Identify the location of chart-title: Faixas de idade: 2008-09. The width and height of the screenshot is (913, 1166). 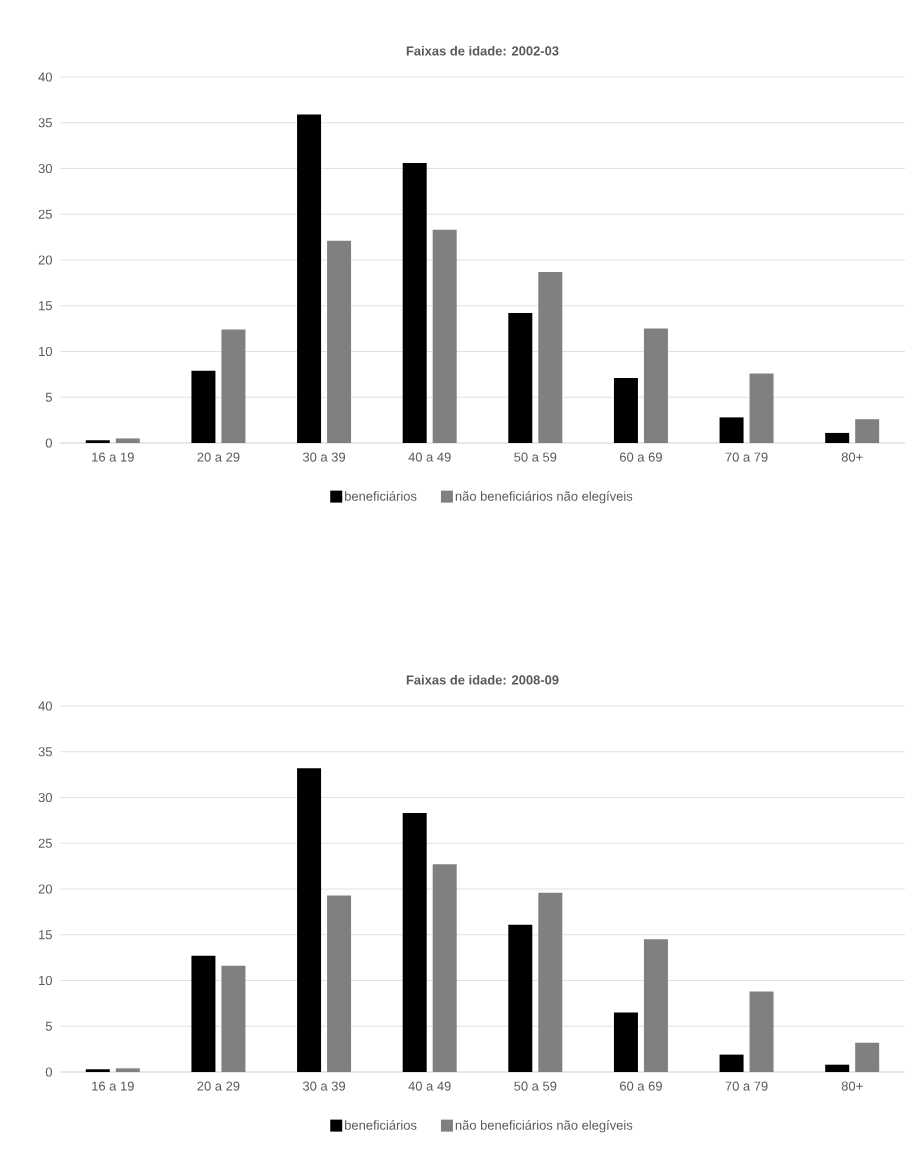
(482, 680).